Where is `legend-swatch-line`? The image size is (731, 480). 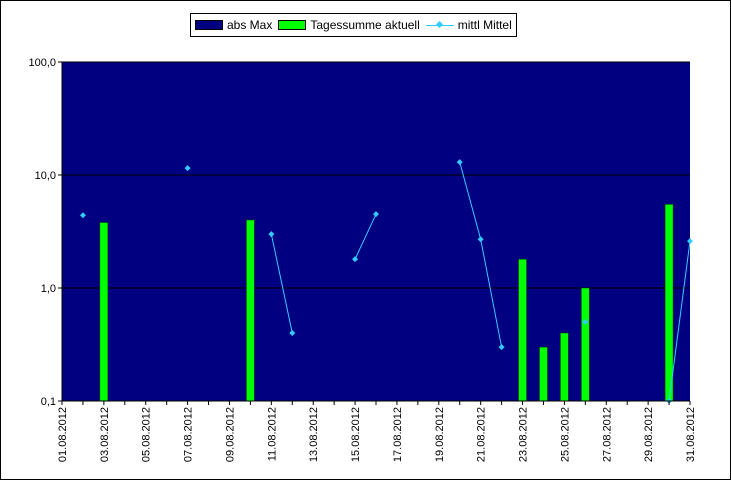
legend-swatch-line is located at coordinates (439, 25).